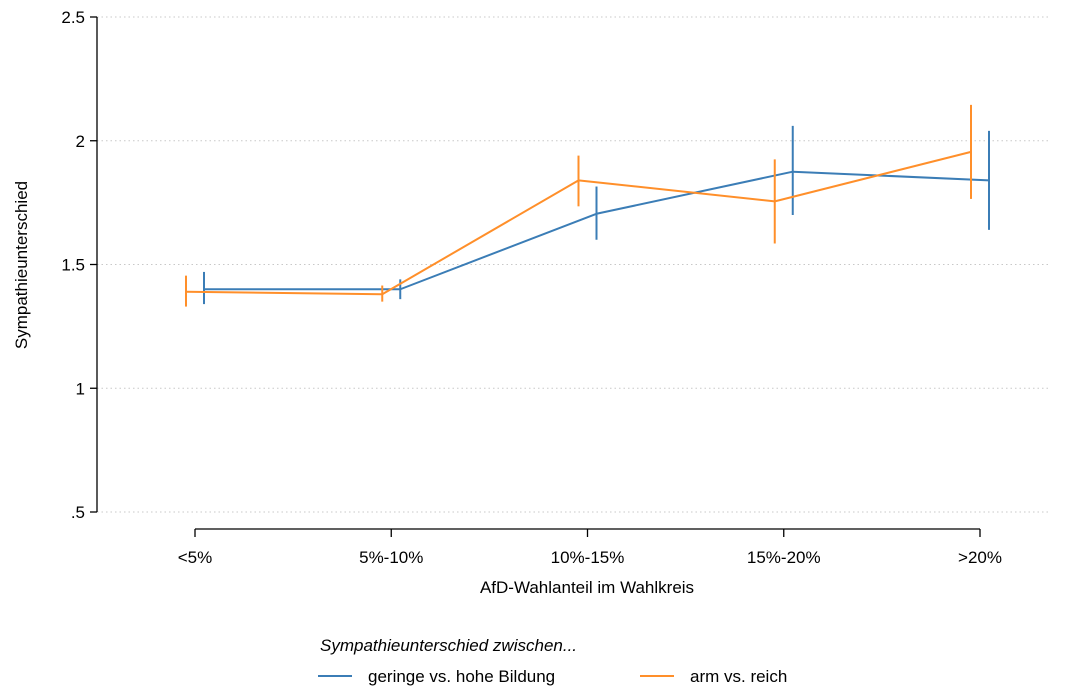 The height and width of the screenshot is (690, 1071). I want to click on x-tick-label-0: <5%, so click(195, 557).